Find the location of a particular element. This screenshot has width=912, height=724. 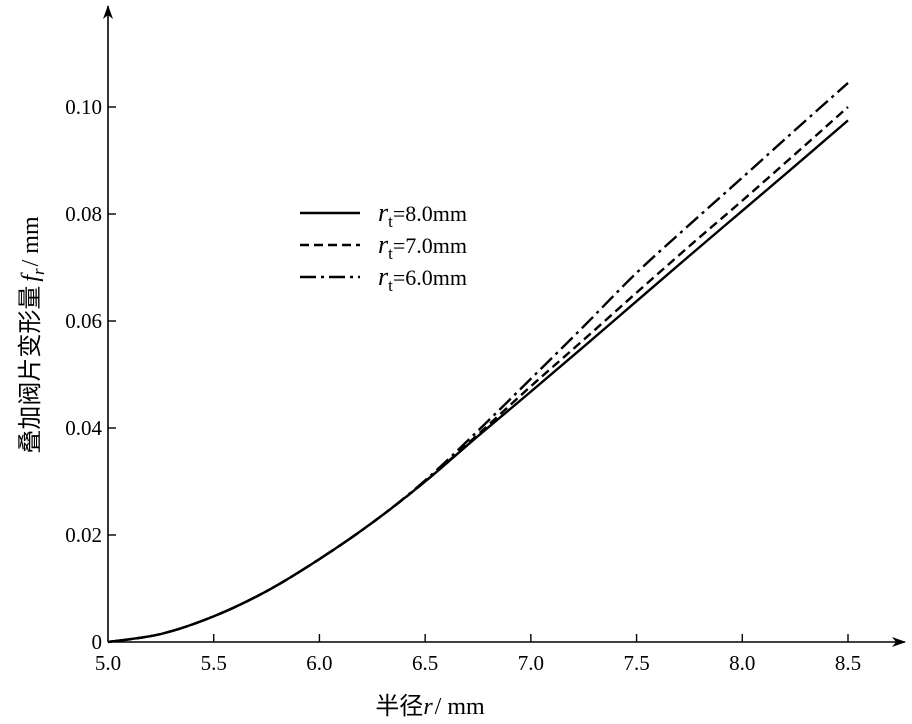

x-axis-title: 半径r/ mm is located at coordinates (430, 706).